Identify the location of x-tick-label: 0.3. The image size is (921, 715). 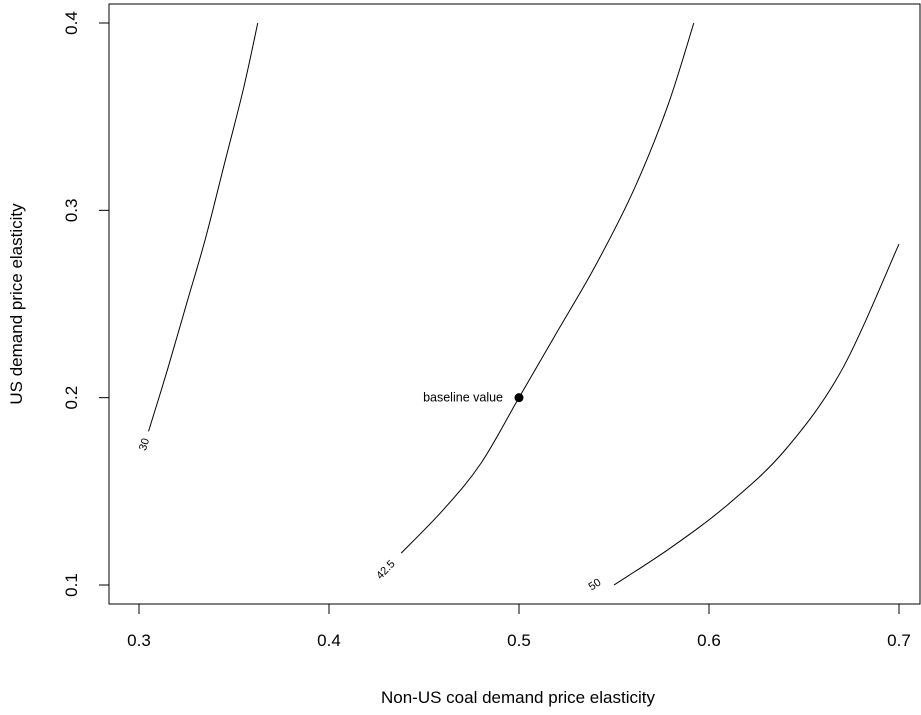
(139, 640).